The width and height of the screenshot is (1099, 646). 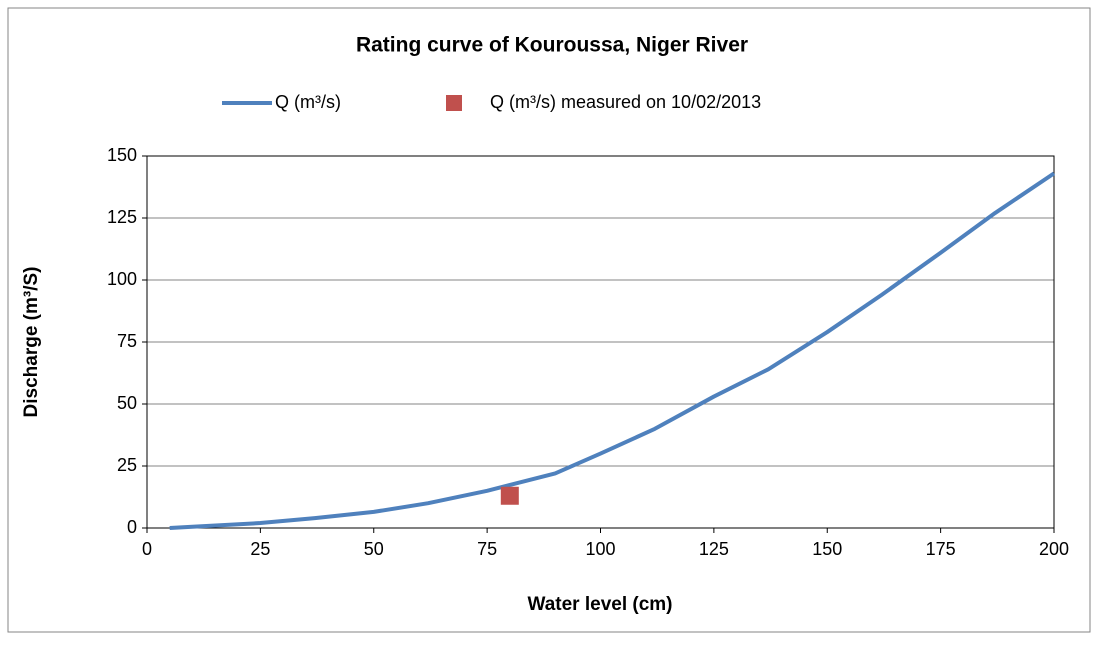 What do you see at coordinates (487, 549) in the screenshot?
I see `x-tick-label: 75` at bounding box center [487, 549].